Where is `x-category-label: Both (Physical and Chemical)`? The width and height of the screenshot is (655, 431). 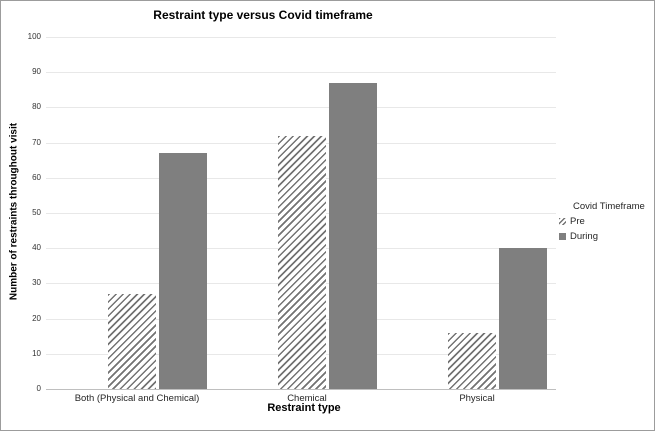 x-category-label: Both (Physical and Chemical) is located at coordinates (137, 398).